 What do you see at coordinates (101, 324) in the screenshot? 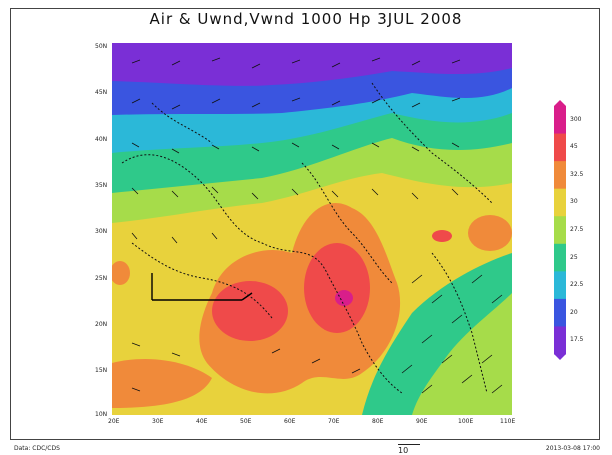
I see `lat-tick: 20N` at bounding box center [101, 324].